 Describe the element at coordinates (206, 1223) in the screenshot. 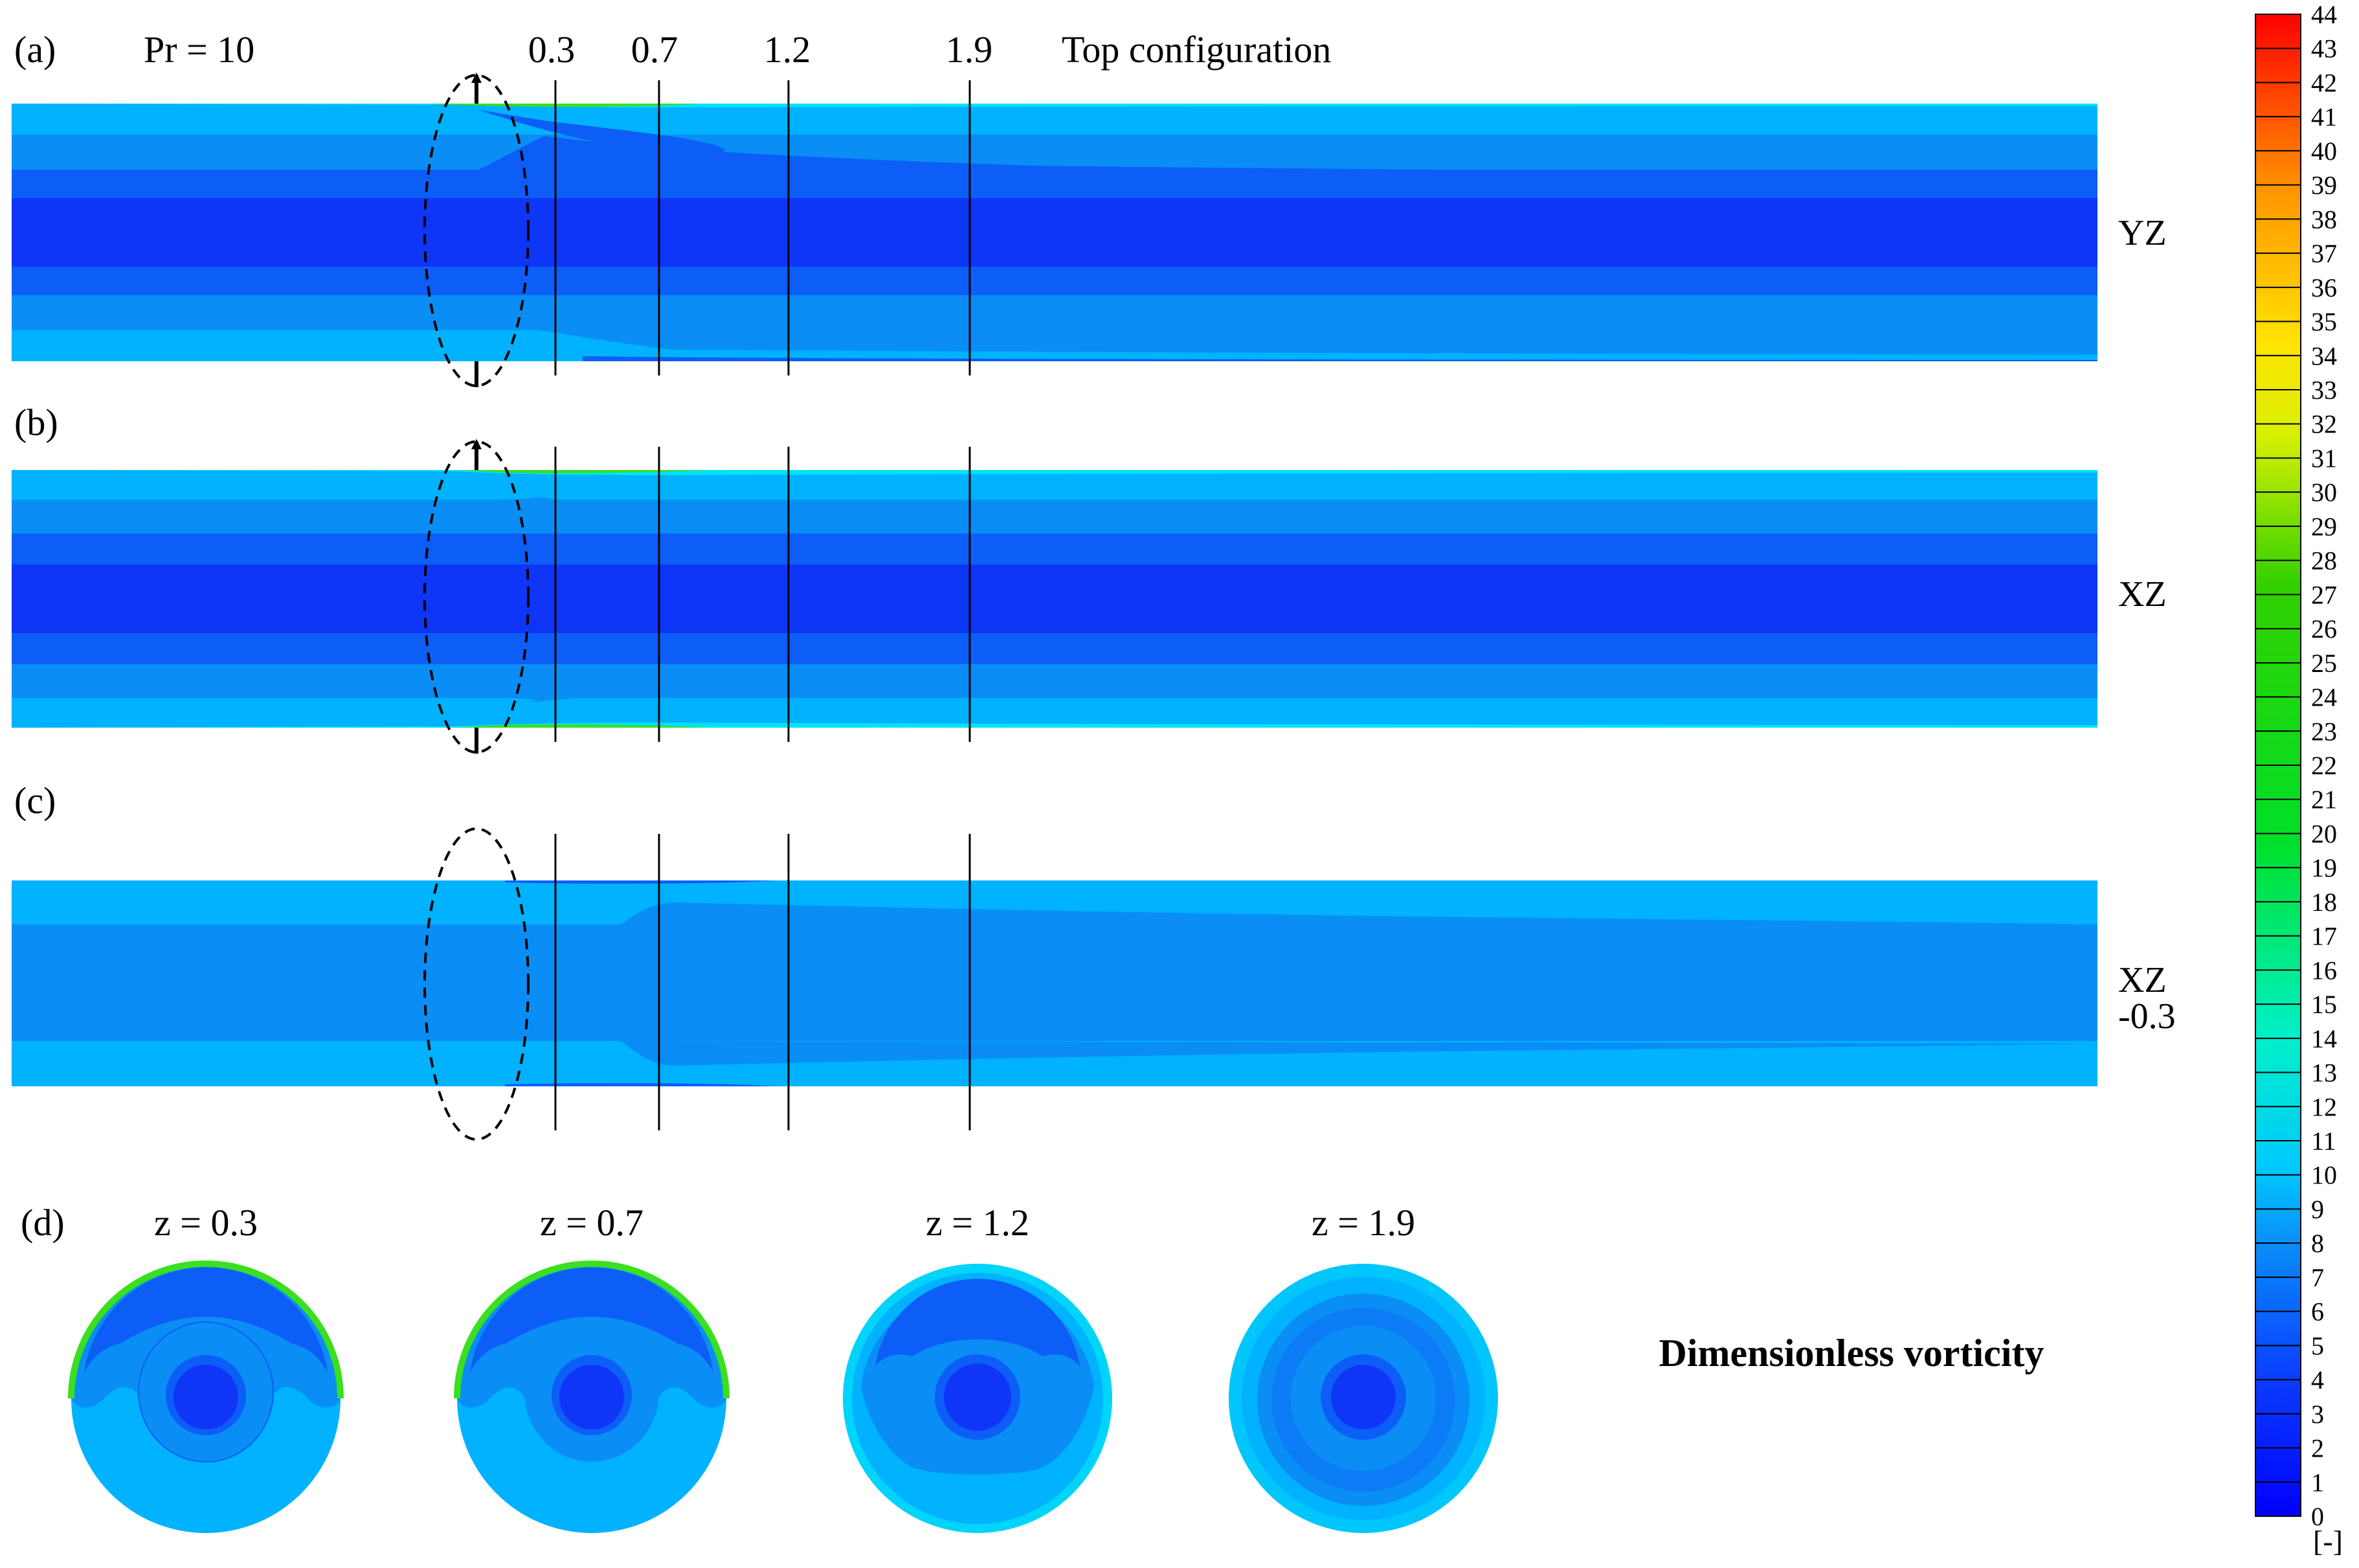

I see `cross-section-title-0.3: z = 0.3` at that location.